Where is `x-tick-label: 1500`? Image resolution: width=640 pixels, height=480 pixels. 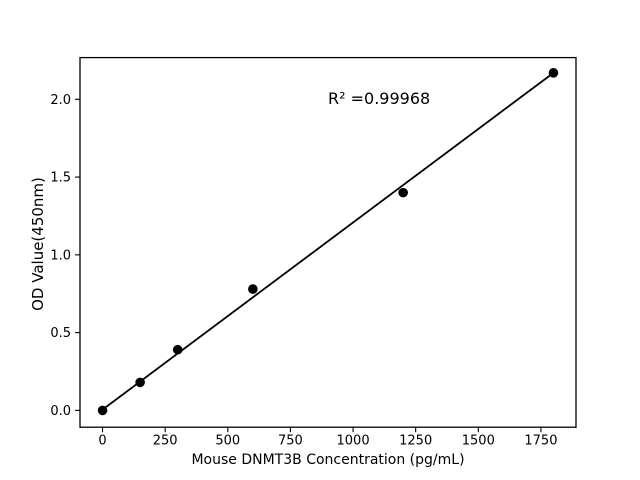
x-tick-label: 1500 is located at coordinates (478, 441).